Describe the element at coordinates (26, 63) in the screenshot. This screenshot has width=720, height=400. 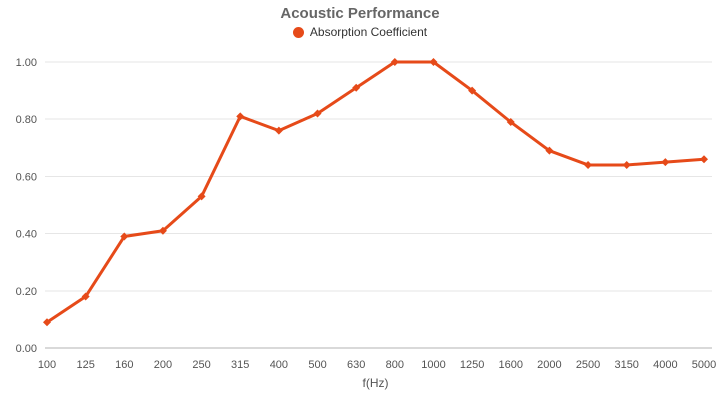
I see `y-tick-label: 1.00` at that location.